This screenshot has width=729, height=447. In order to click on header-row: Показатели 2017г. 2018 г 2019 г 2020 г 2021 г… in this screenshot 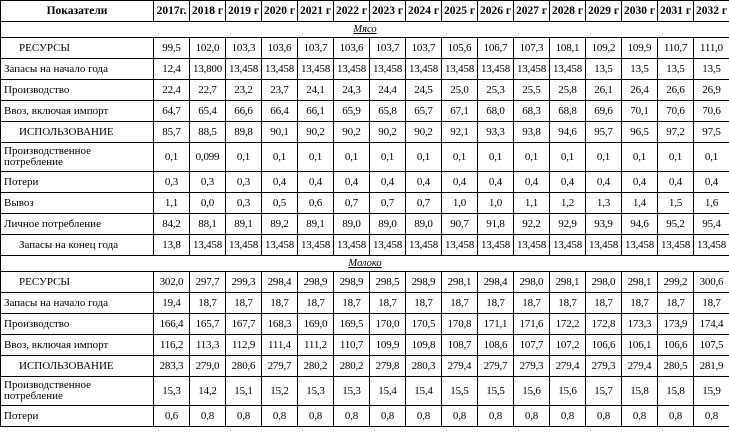, I will do `click(364, 11)`.